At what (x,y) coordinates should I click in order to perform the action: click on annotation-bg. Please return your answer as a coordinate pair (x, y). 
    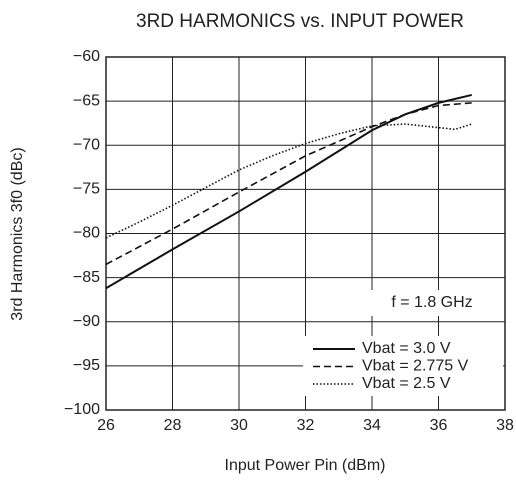
    Looking at the image, I should click on (430, 303).